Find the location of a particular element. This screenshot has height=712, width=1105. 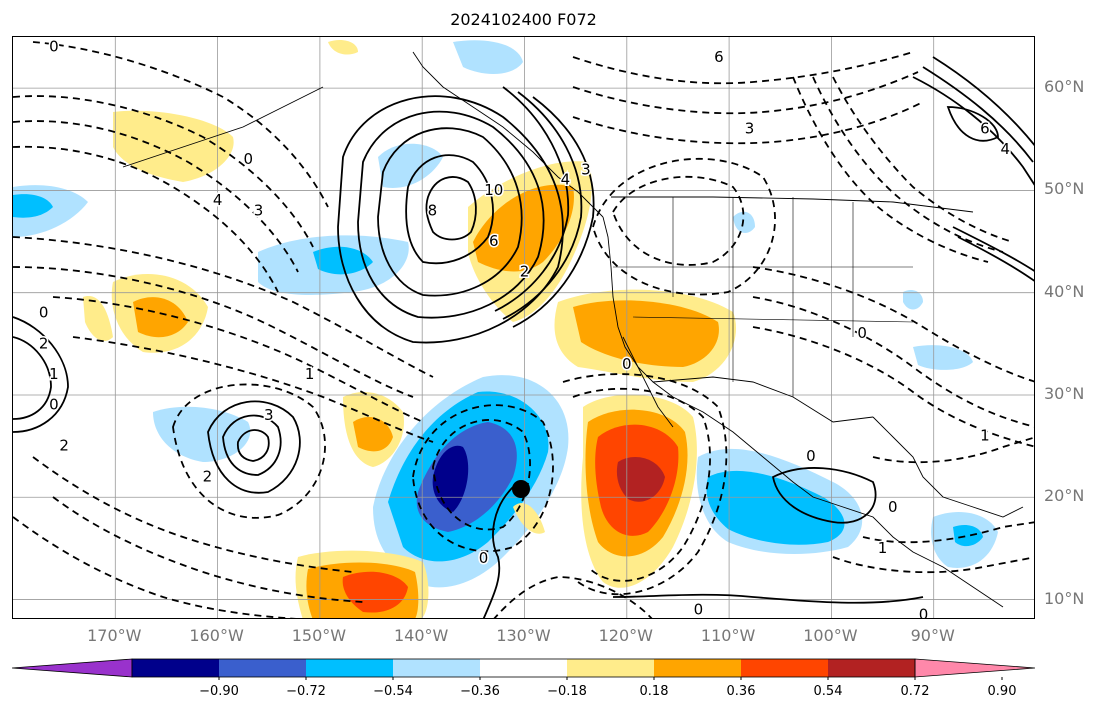

colorbar-tick-label: −0.54 is located at coordinates (393, 691).